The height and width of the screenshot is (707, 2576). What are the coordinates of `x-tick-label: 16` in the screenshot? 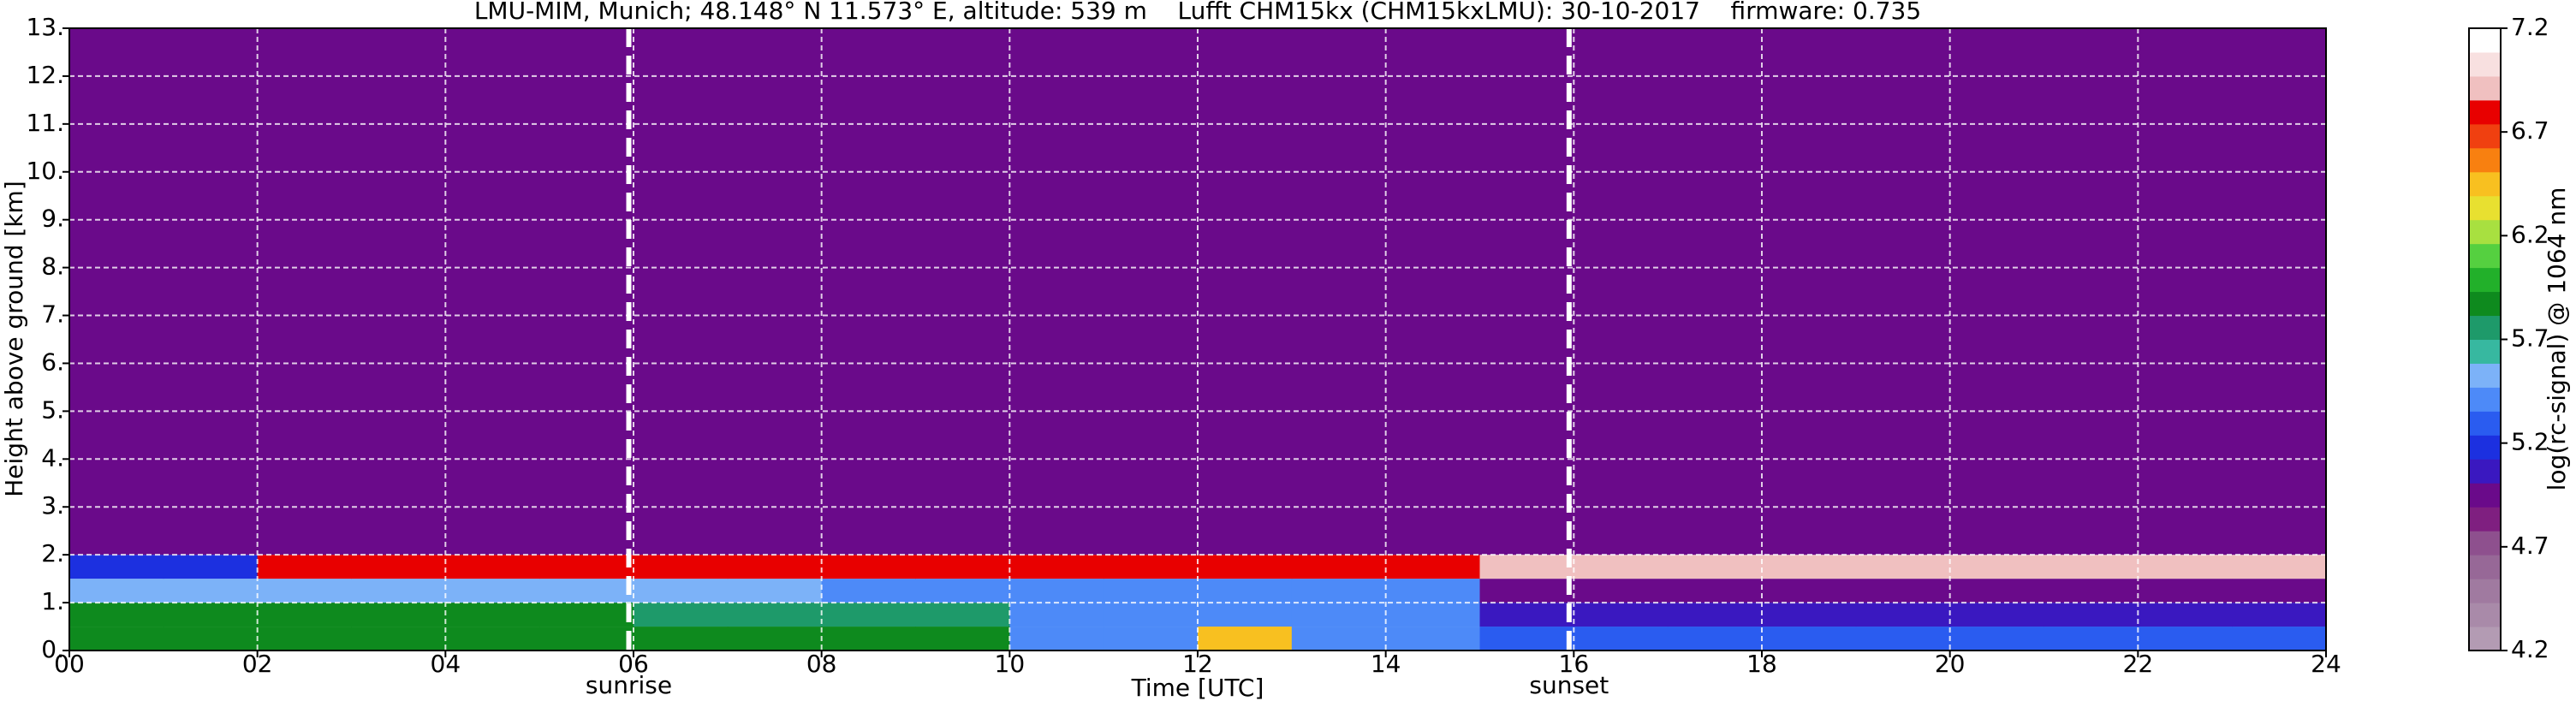 It's located at (1574, 664).